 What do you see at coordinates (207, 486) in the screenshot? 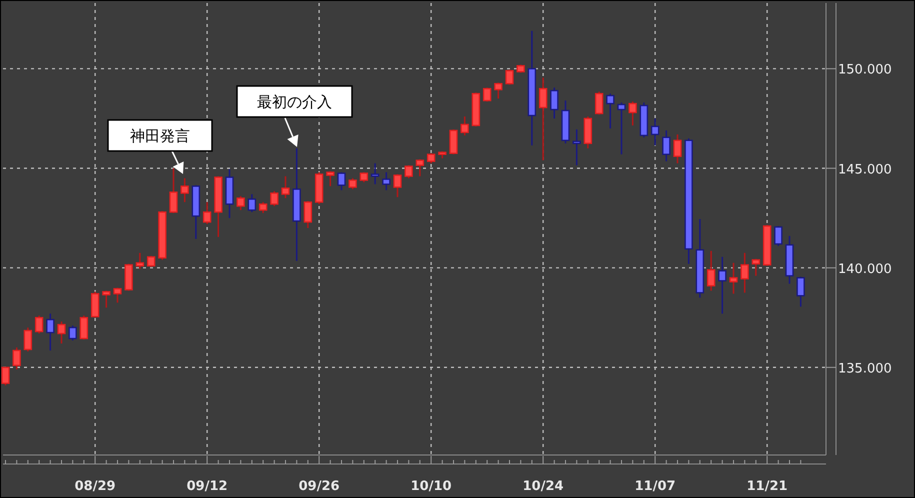
I see `x-tick-label: 09/12` at bounding box center [207, 486].